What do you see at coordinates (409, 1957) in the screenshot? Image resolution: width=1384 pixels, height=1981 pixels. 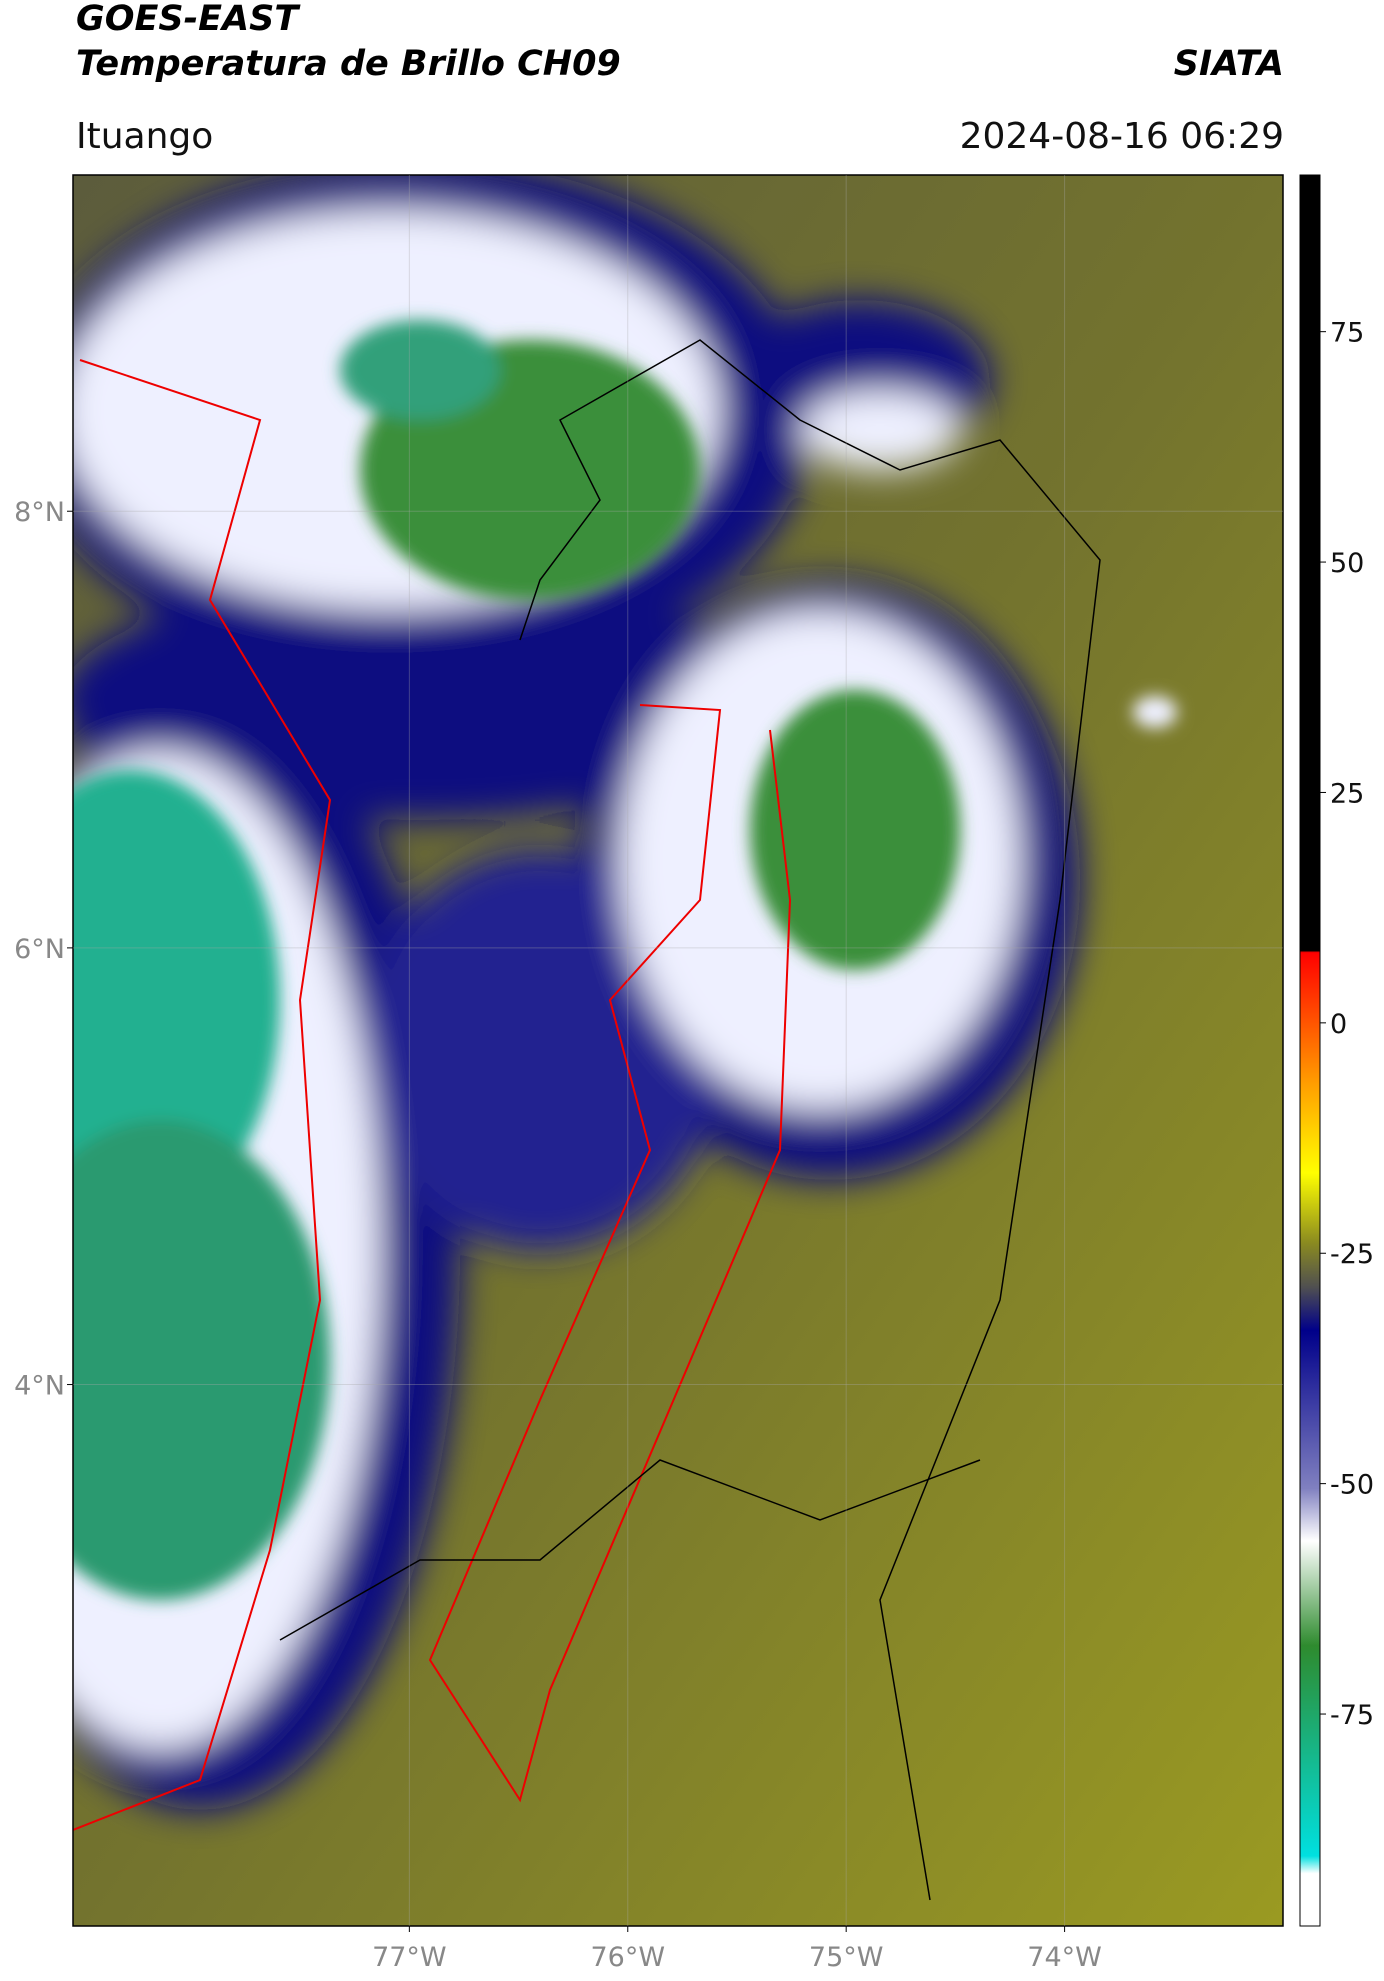 I see `lon-tick-label: 77°W` at bounding box center [409, 1957].